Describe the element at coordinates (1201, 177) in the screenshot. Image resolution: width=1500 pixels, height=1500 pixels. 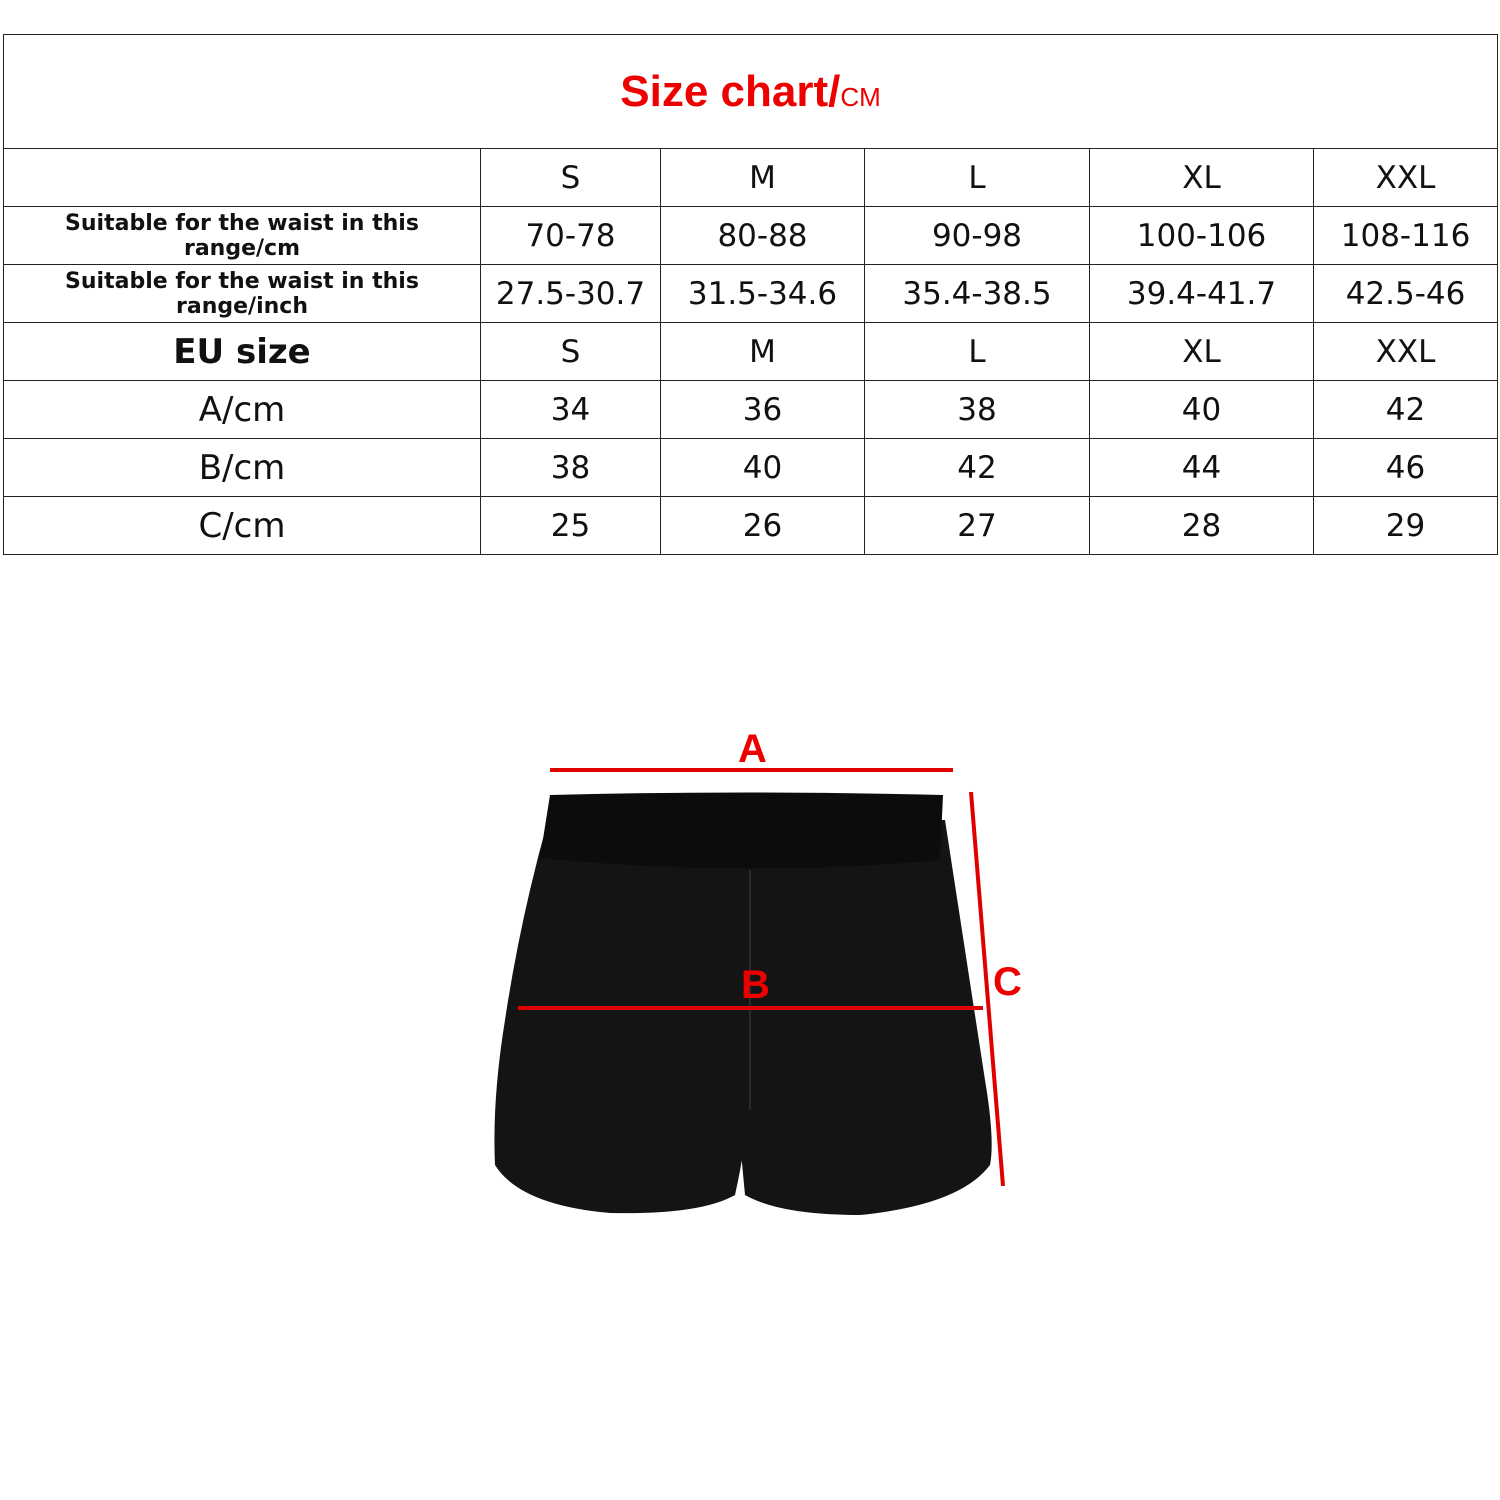
I see `size-header: XL` at that location.